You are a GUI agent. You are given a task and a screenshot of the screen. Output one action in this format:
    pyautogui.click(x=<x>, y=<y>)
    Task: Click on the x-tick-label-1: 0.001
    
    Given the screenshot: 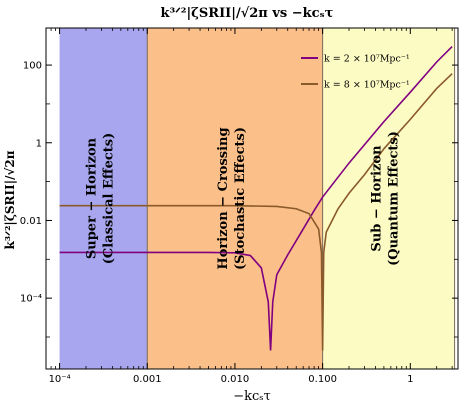 What is the action you would take?
    pyautogui.click(x=147, y=379)
    